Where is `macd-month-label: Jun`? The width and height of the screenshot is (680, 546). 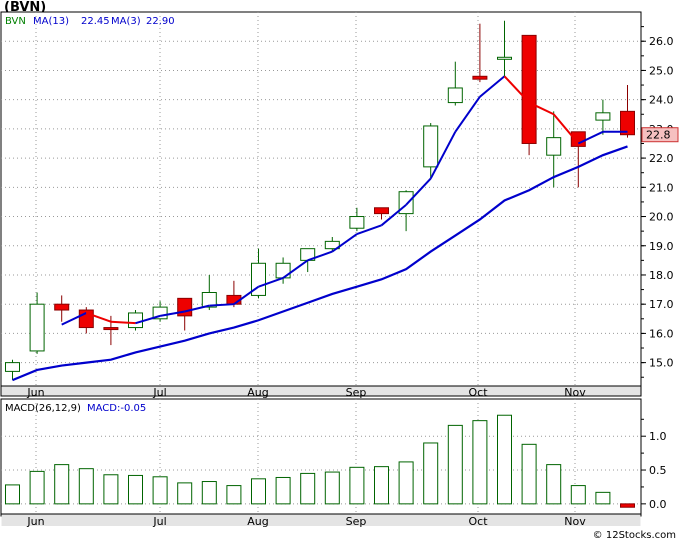
macd-month-label: Jun is located at coordinates (35, 521).